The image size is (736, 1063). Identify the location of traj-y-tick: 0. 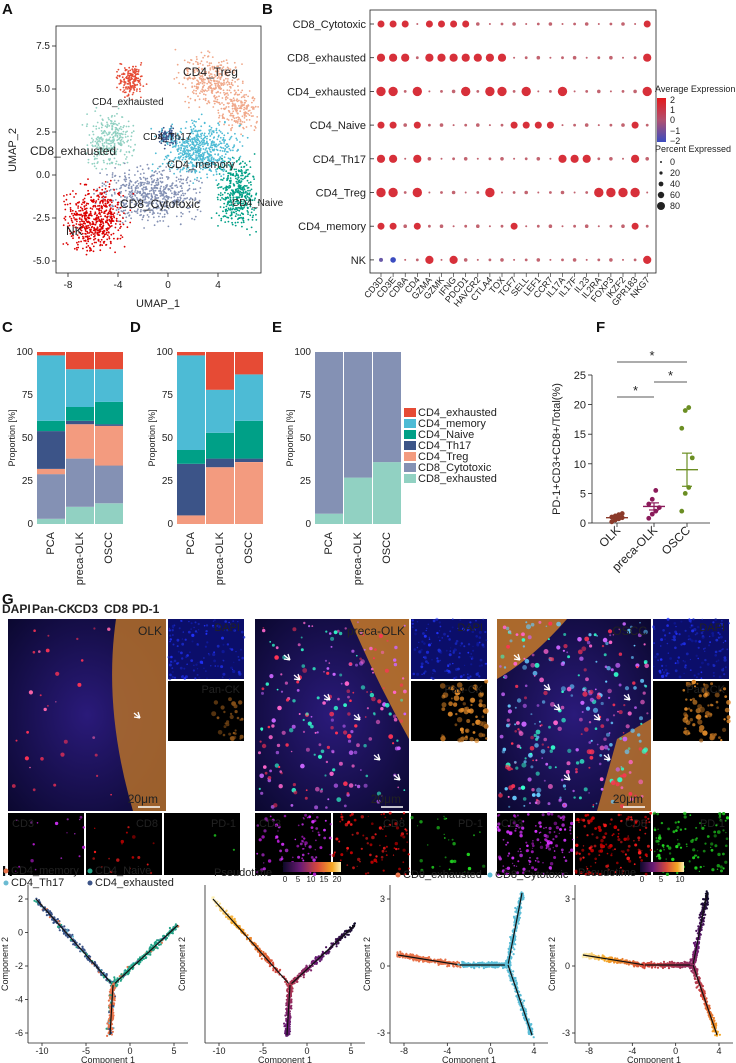
(20, 933).